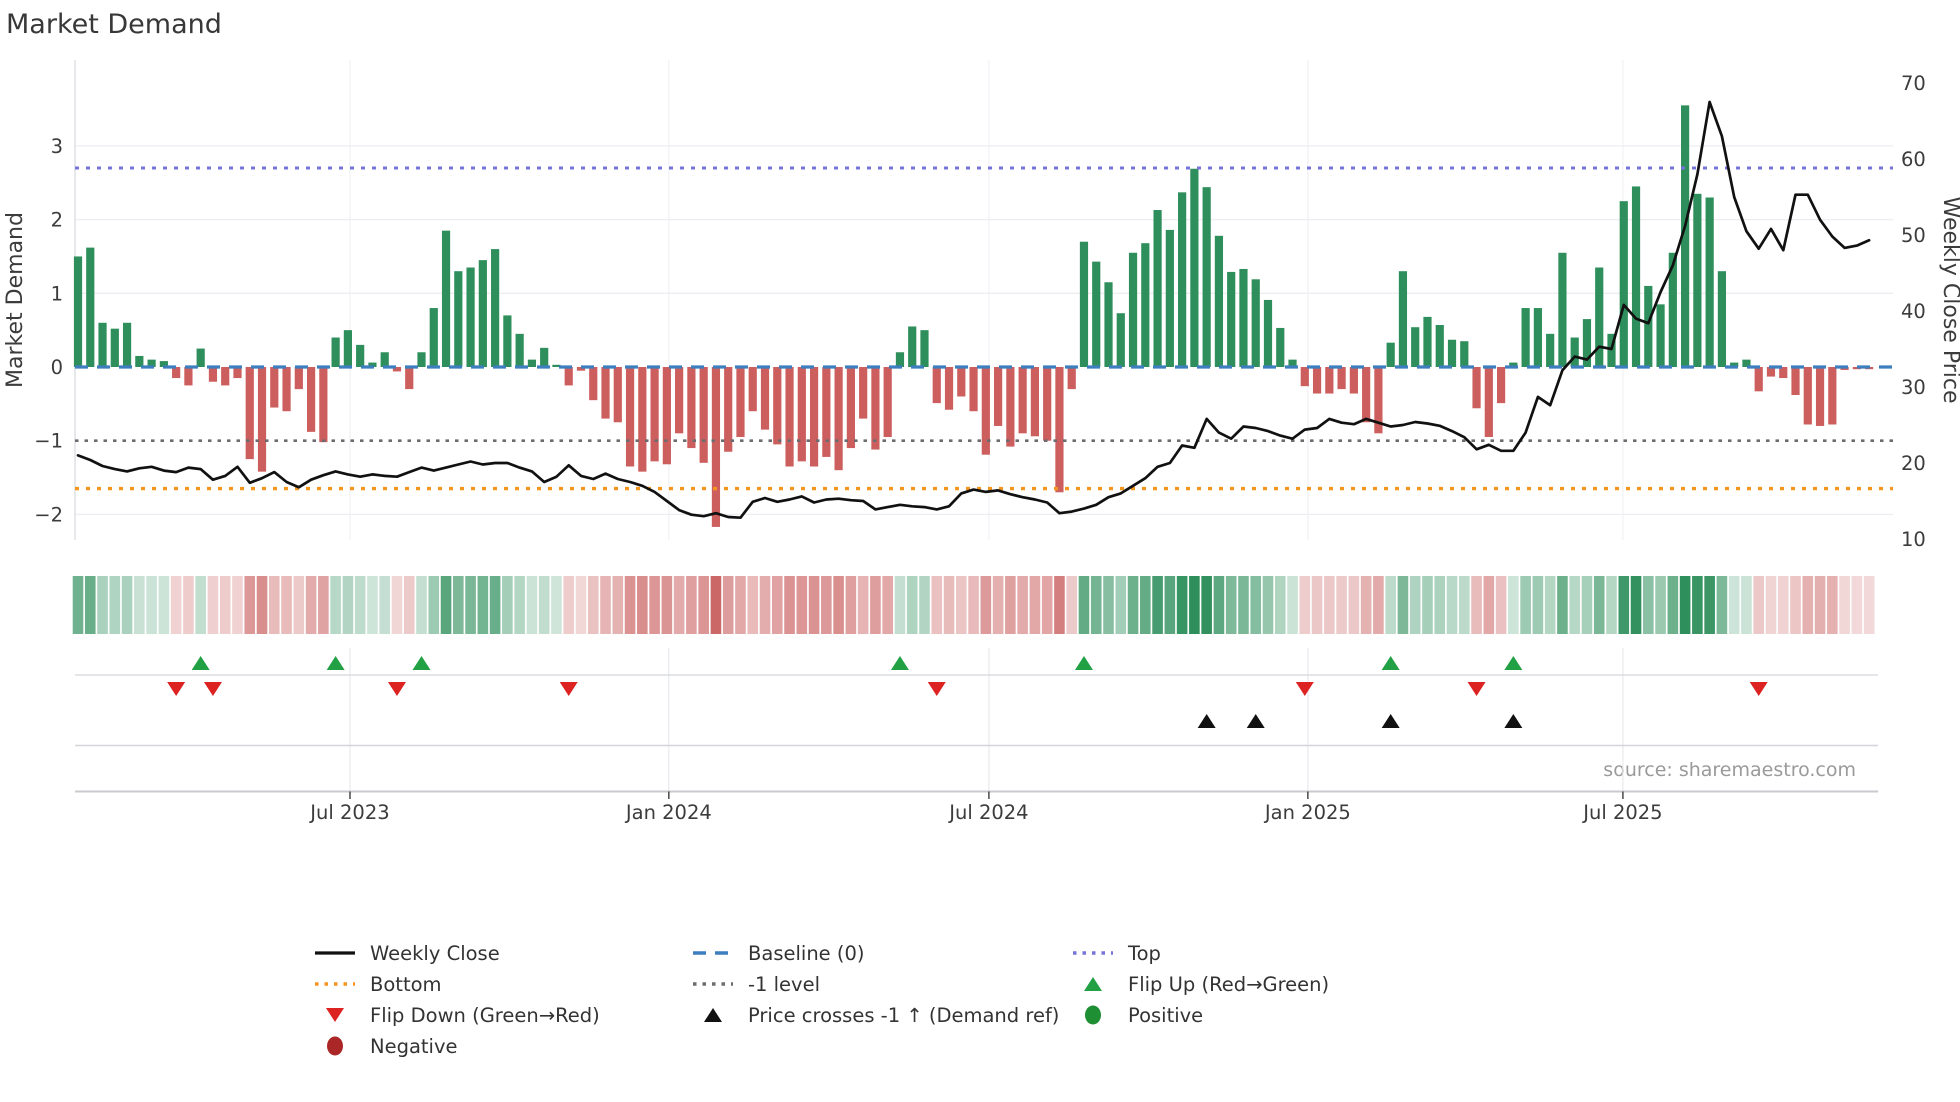 This screenshot has height=1102, width=1960. Describe the element at coordinates (48, 514) in the screenshot. I see `left-axis-tick: −2` at that location.